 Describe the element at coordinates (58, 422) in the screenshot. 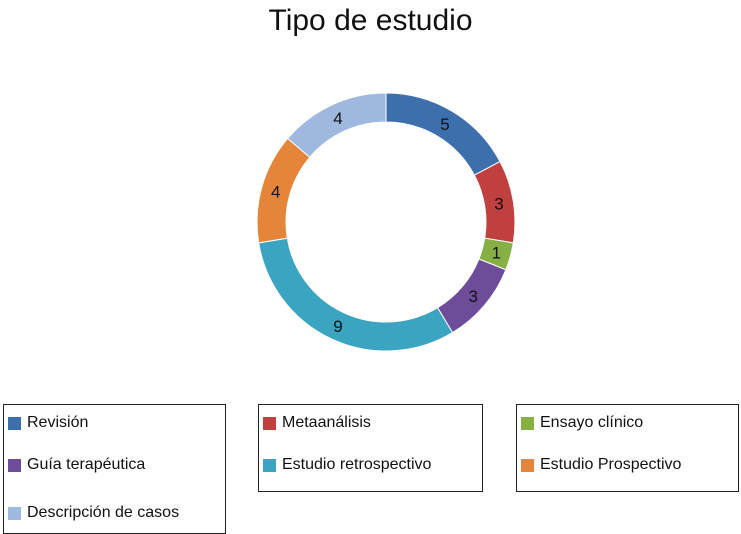

I see `legend-label: Revisión` at that location.